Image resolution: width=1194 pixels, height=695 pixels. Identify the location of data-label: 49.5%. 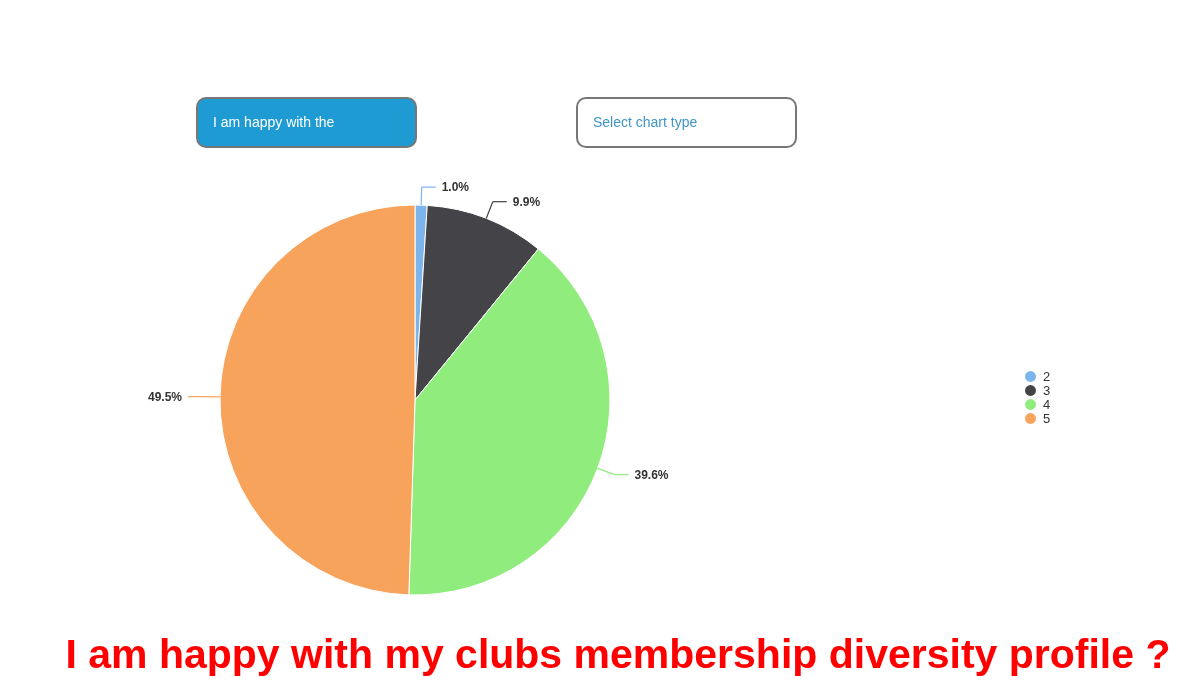
(165, 396).